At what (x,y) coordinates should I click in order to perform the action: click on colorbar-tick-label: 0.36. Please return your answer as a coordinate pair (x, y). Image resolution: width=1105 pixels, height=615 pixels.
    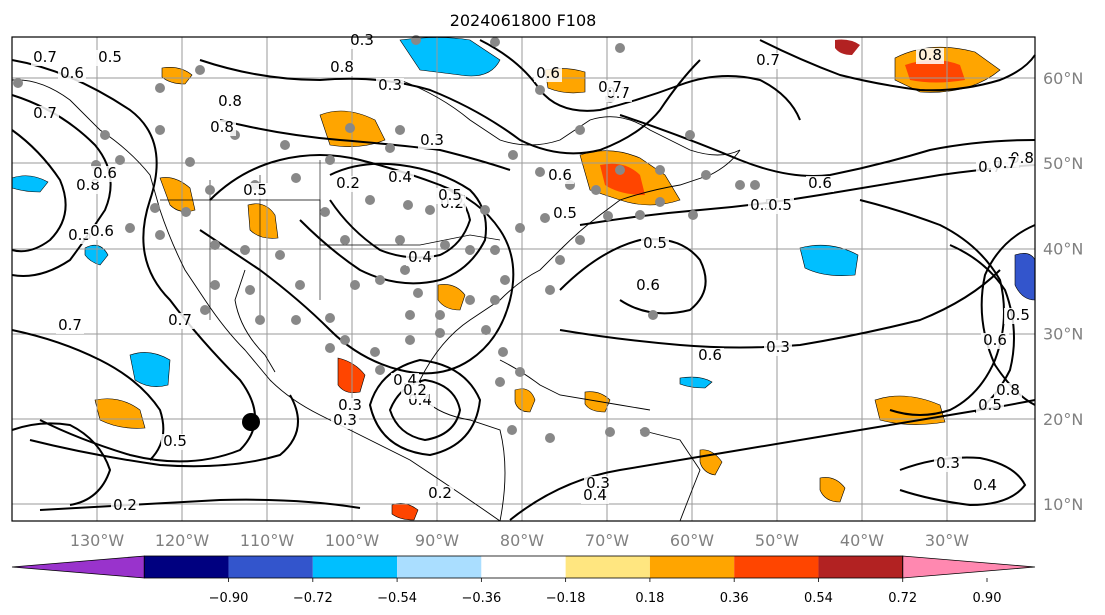
    Looking at the image, I should click on (734, 598).